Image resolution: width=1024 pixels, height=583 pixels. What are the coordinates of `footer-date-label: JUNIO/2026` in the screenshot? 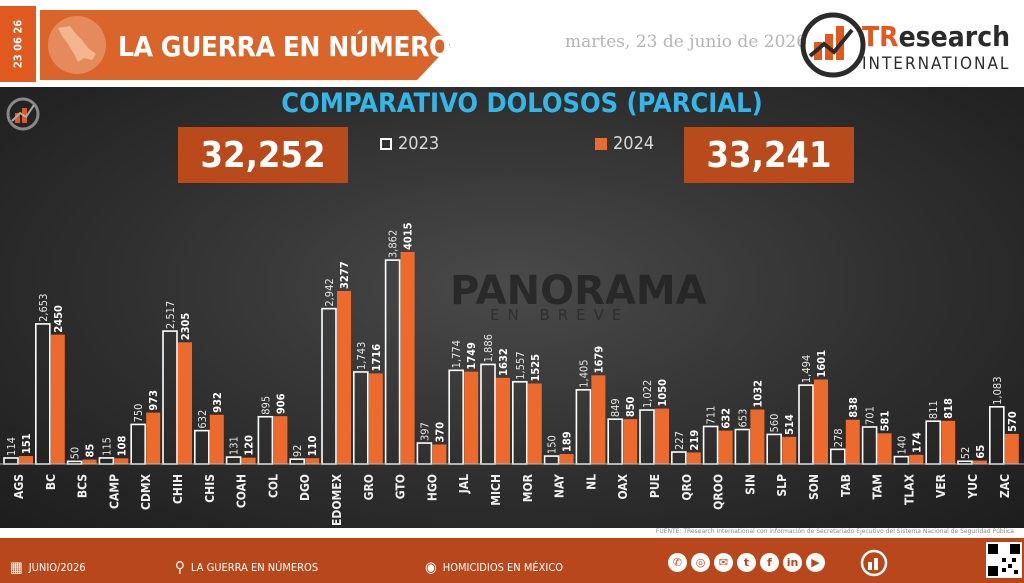 It's located at (57, 567).